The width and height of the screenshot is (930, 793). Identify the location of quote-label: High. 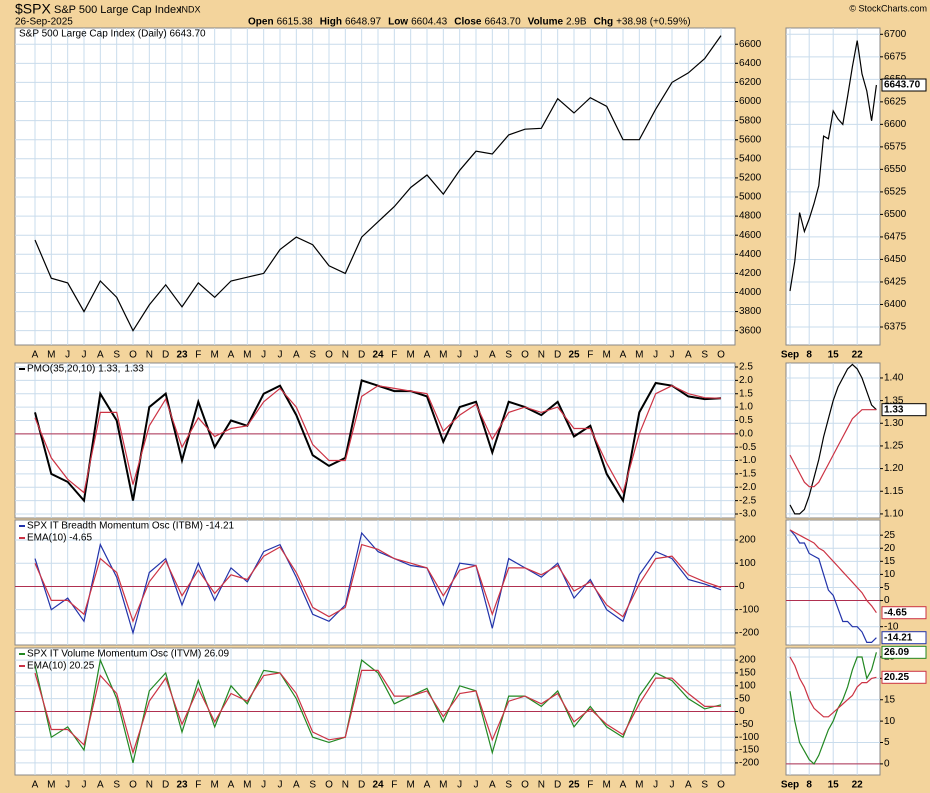
(331, 22).